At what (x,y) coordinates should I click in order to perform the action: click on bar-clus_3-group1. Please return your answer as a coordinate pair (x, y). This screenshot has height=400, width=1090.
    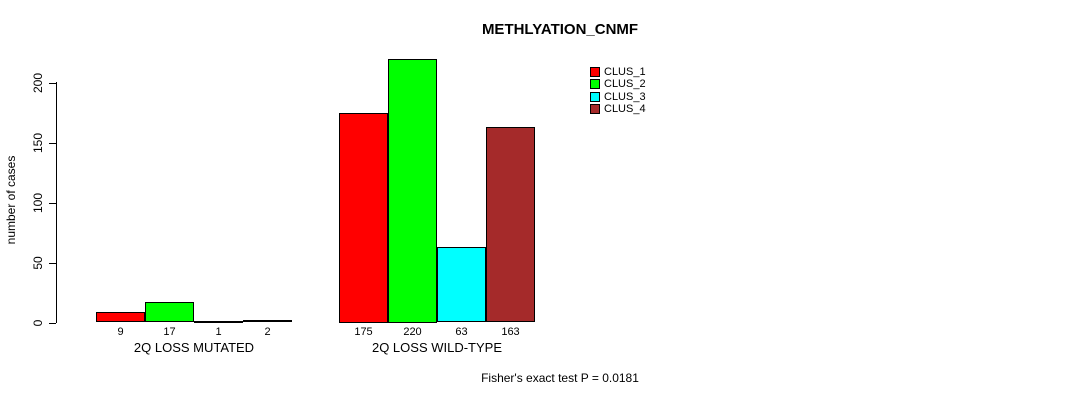
    Looking at the image, I should click on (218, 322).